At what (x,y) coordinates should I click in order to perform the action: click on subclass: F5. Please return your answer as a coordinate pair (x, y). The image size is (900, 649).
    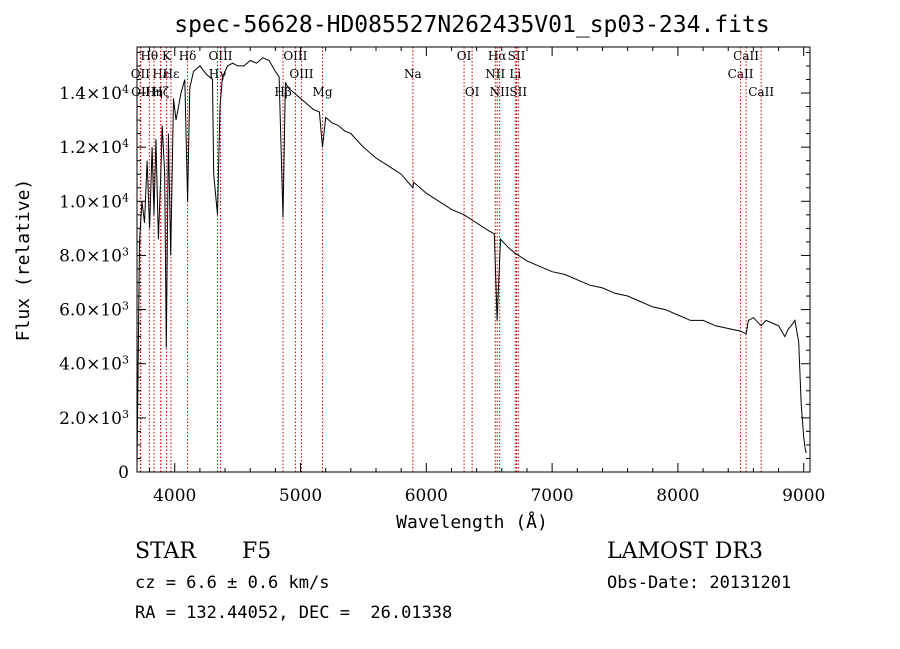
    Looking at the image, I should click on (257, 551).